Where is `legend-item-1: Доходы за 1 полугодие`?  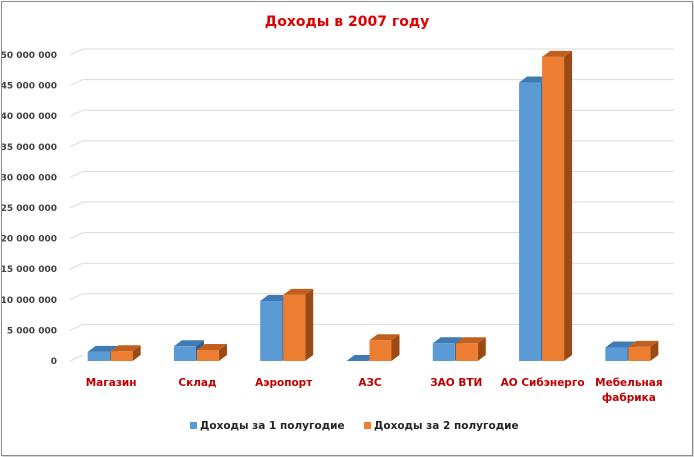 legend-item-1: Доходы за 1 полугодие is located at coordinates (267, 426).